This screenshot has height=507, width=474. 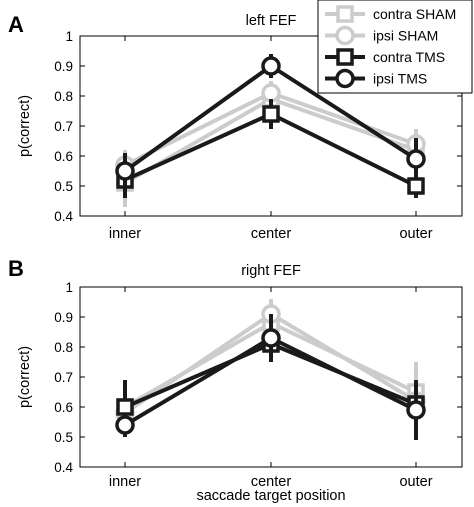 What do you see at coordinates (63, 377) in the screenshot?
I see `panel-b-y-tick-label: 0.7` at bounding box center [63, 377].